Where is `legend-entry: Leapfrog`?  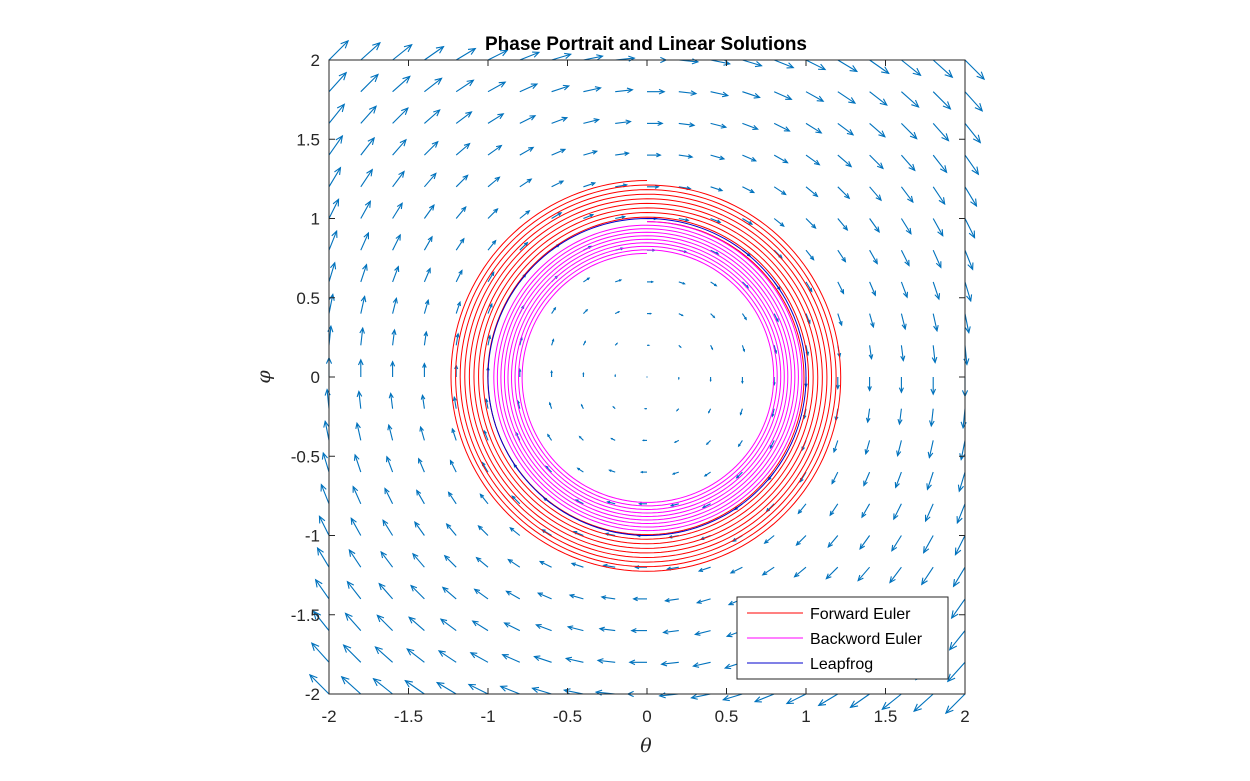
legend-entry: Leapfrog is located at coordinates (810, 664).